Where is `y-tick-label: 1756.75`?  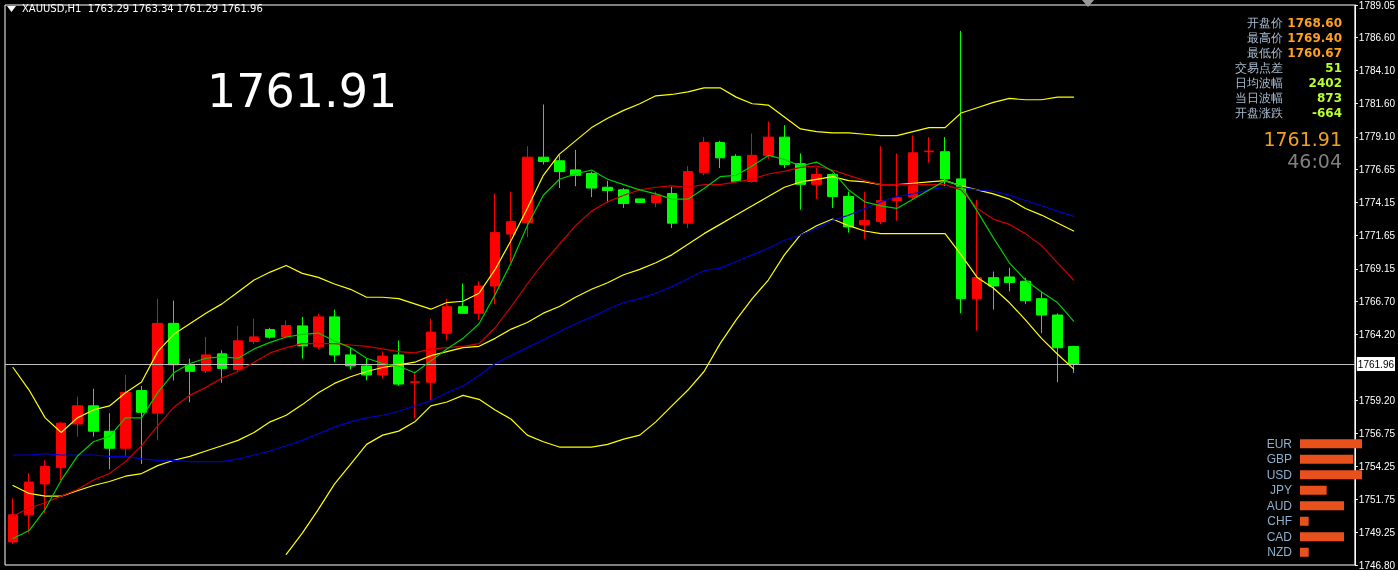 y-tick-label: 1756.75 is located at coordinates (1377, 433).